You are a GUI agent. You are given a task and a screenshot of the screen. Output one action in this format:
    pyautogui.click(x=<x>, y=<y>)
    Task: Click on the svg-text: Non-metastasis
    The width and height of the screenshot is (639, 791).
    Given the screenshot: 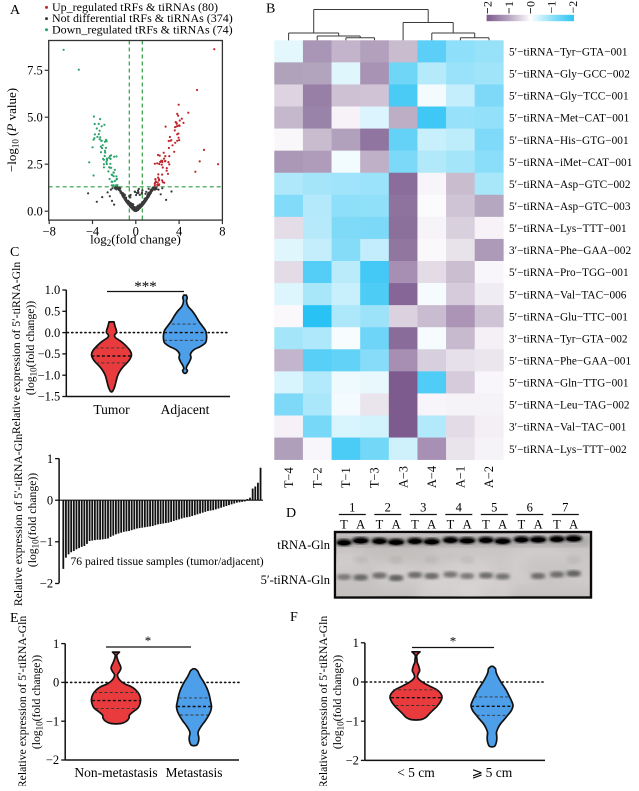 What is the action you would take?
    pyautogui.click(x=115, y=772)
    